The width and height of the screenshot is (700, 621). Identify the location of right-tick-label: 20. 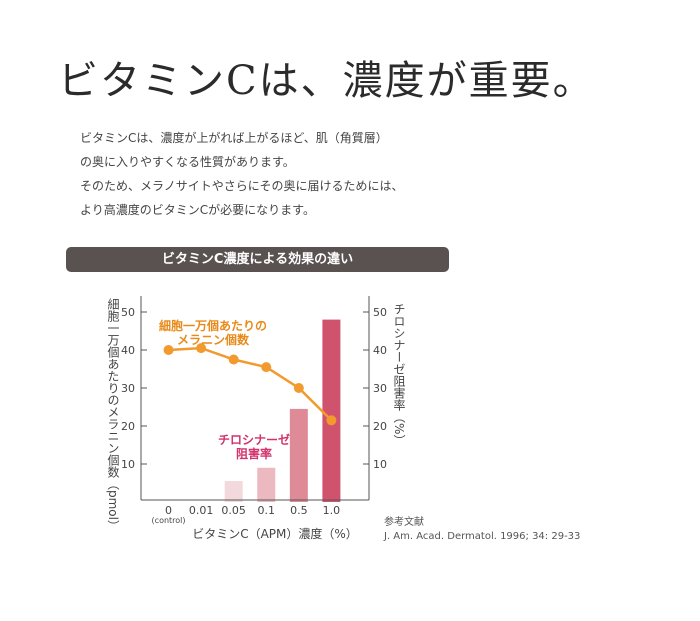
(380, 426).